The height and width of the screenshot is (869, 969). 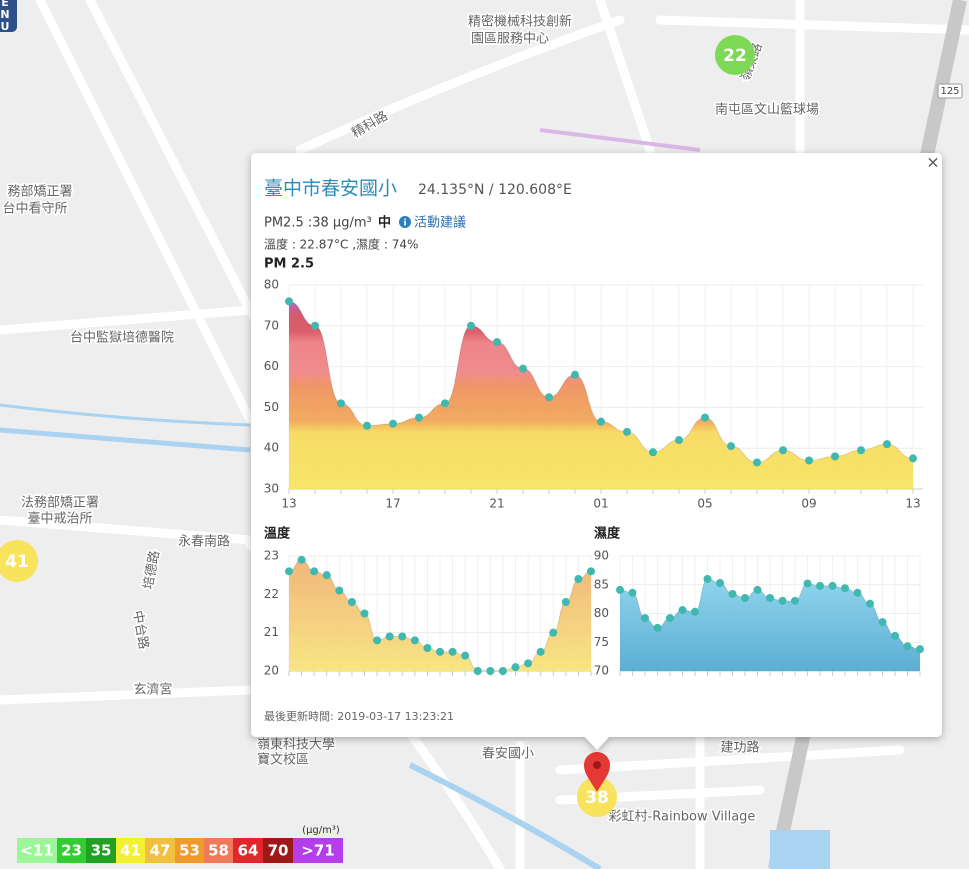 I want to click on chart-title: 溫度, so click(x=277, y=534).